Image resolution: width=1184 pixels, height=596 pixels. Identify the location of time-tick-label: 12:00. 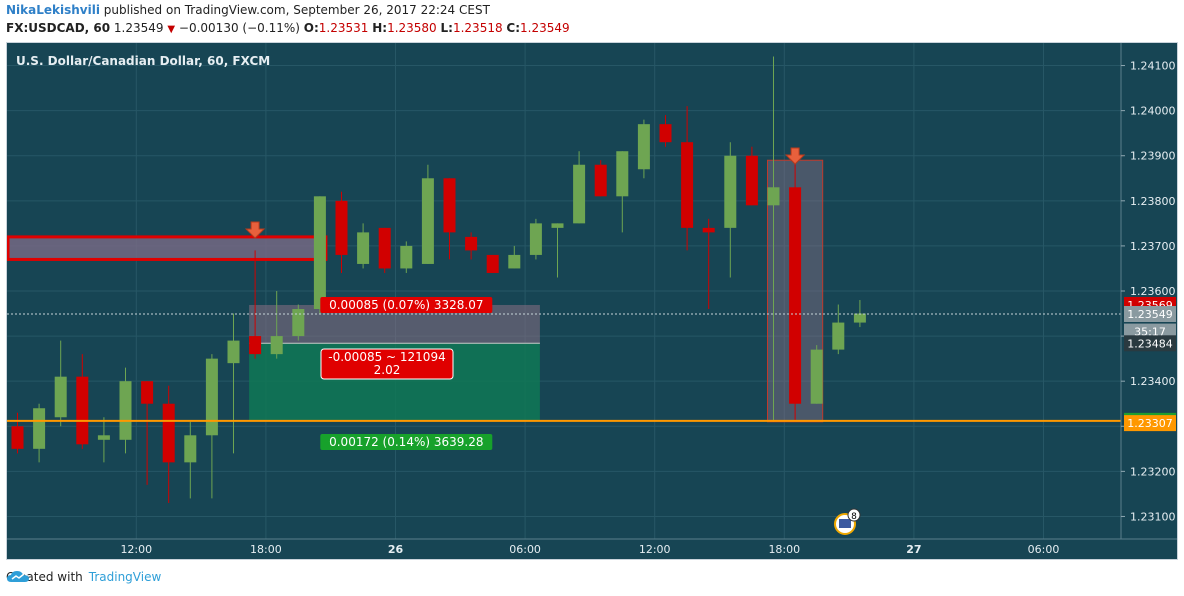
(655, 549).